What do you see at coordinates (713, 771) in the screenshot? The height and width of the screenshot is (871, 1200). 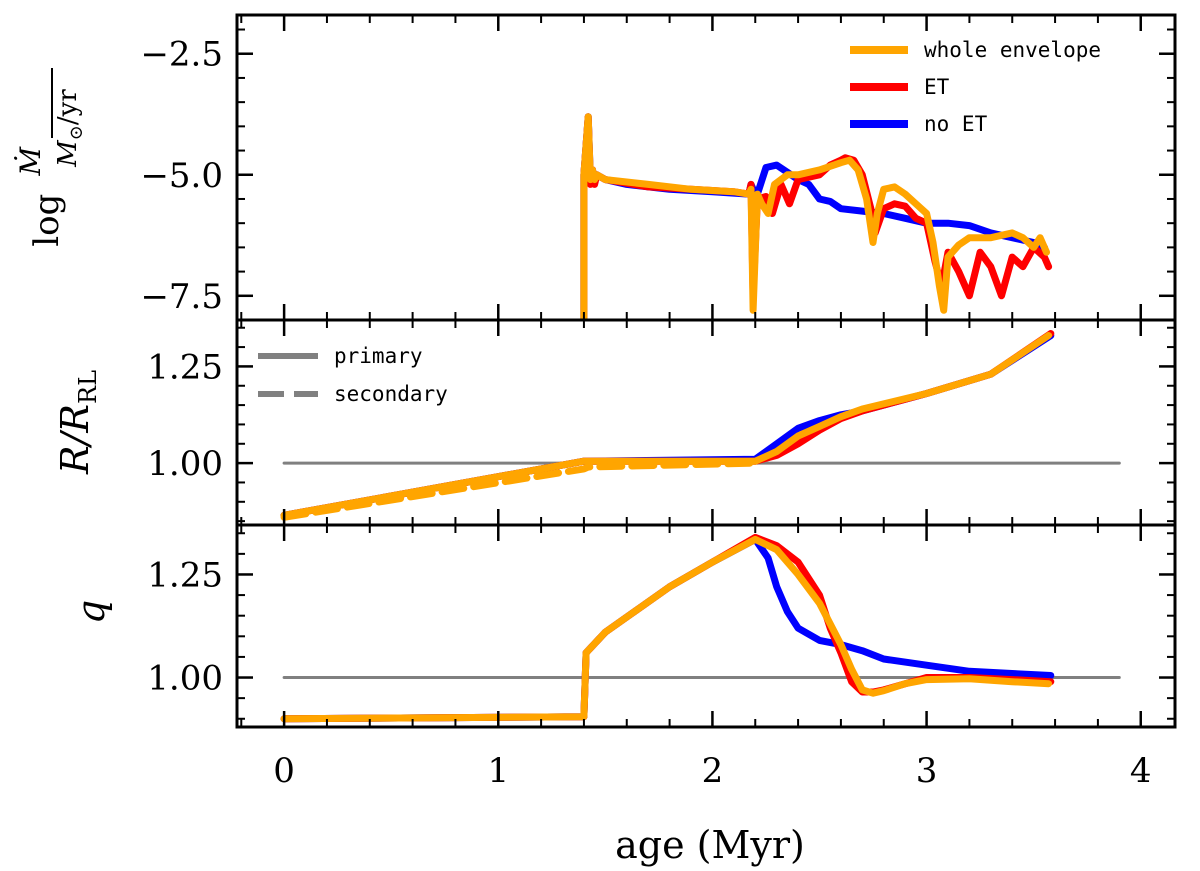 I see `x-tick-label: 2` at bounding box center [713, 771].